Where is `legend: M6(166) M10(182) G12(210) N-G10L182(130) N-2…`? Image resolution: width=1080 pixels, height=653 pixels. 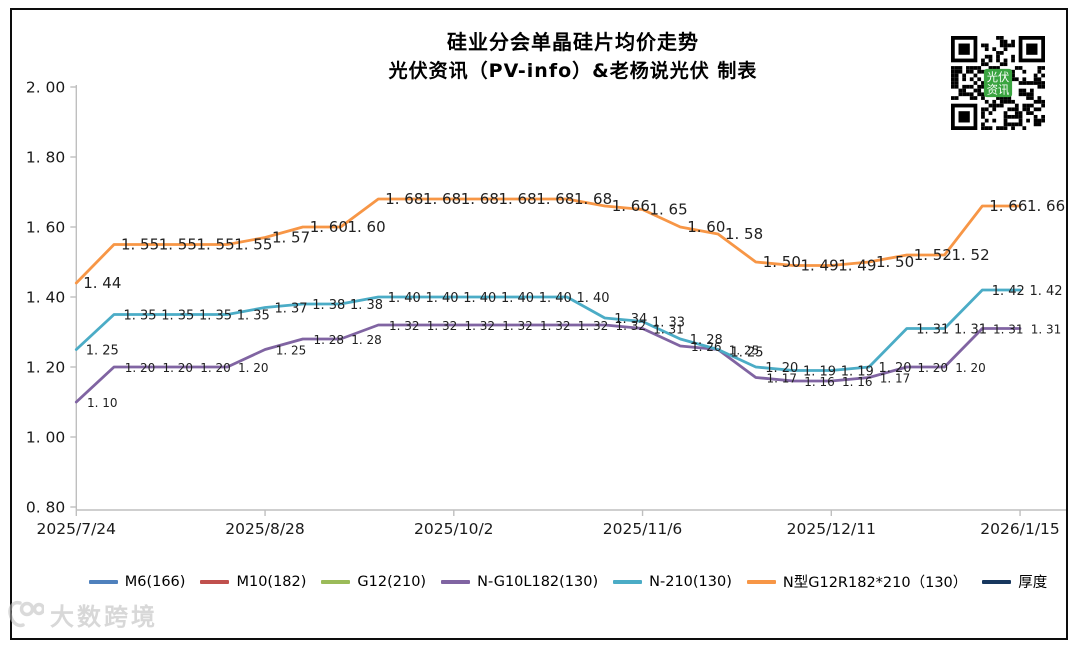 legend: M6(166) M10(182) G12(210) N-G10L182(130) N-2… is located at coordinates (568, 581).